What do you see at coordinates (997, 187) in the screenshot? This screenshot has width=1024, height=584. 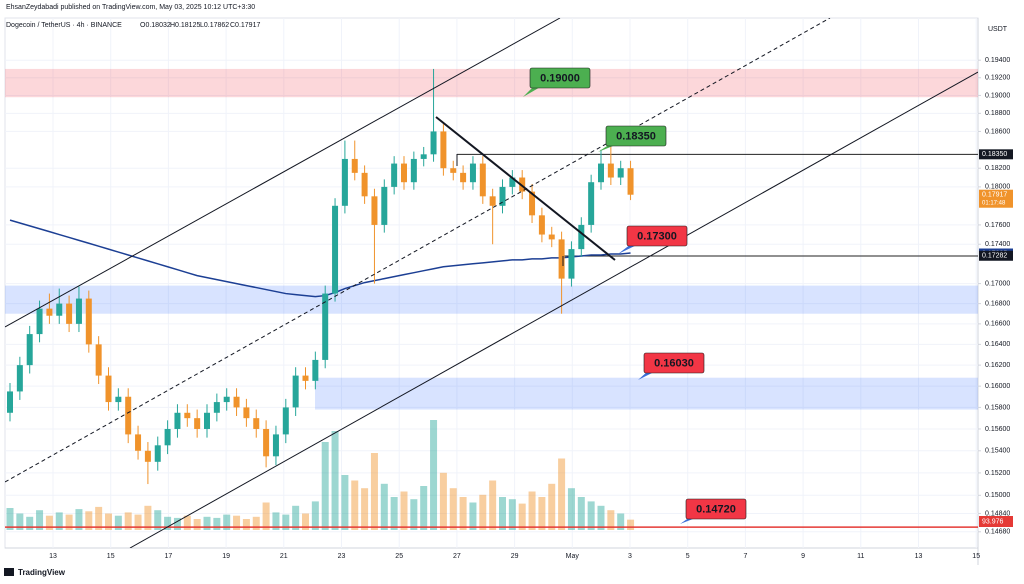 I see `y-tick-label: 0.18000` at bounding box center [997, 187].